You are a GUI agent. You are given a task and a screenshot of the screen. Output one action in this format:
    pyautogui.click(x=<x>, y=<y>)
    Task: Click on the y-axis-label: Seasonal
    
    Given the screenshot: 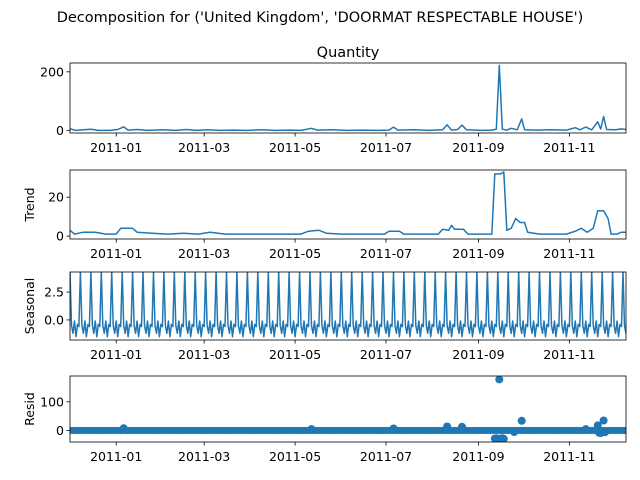 What is the action you would take?
    pyautogui.click(x=29, y=306)
    